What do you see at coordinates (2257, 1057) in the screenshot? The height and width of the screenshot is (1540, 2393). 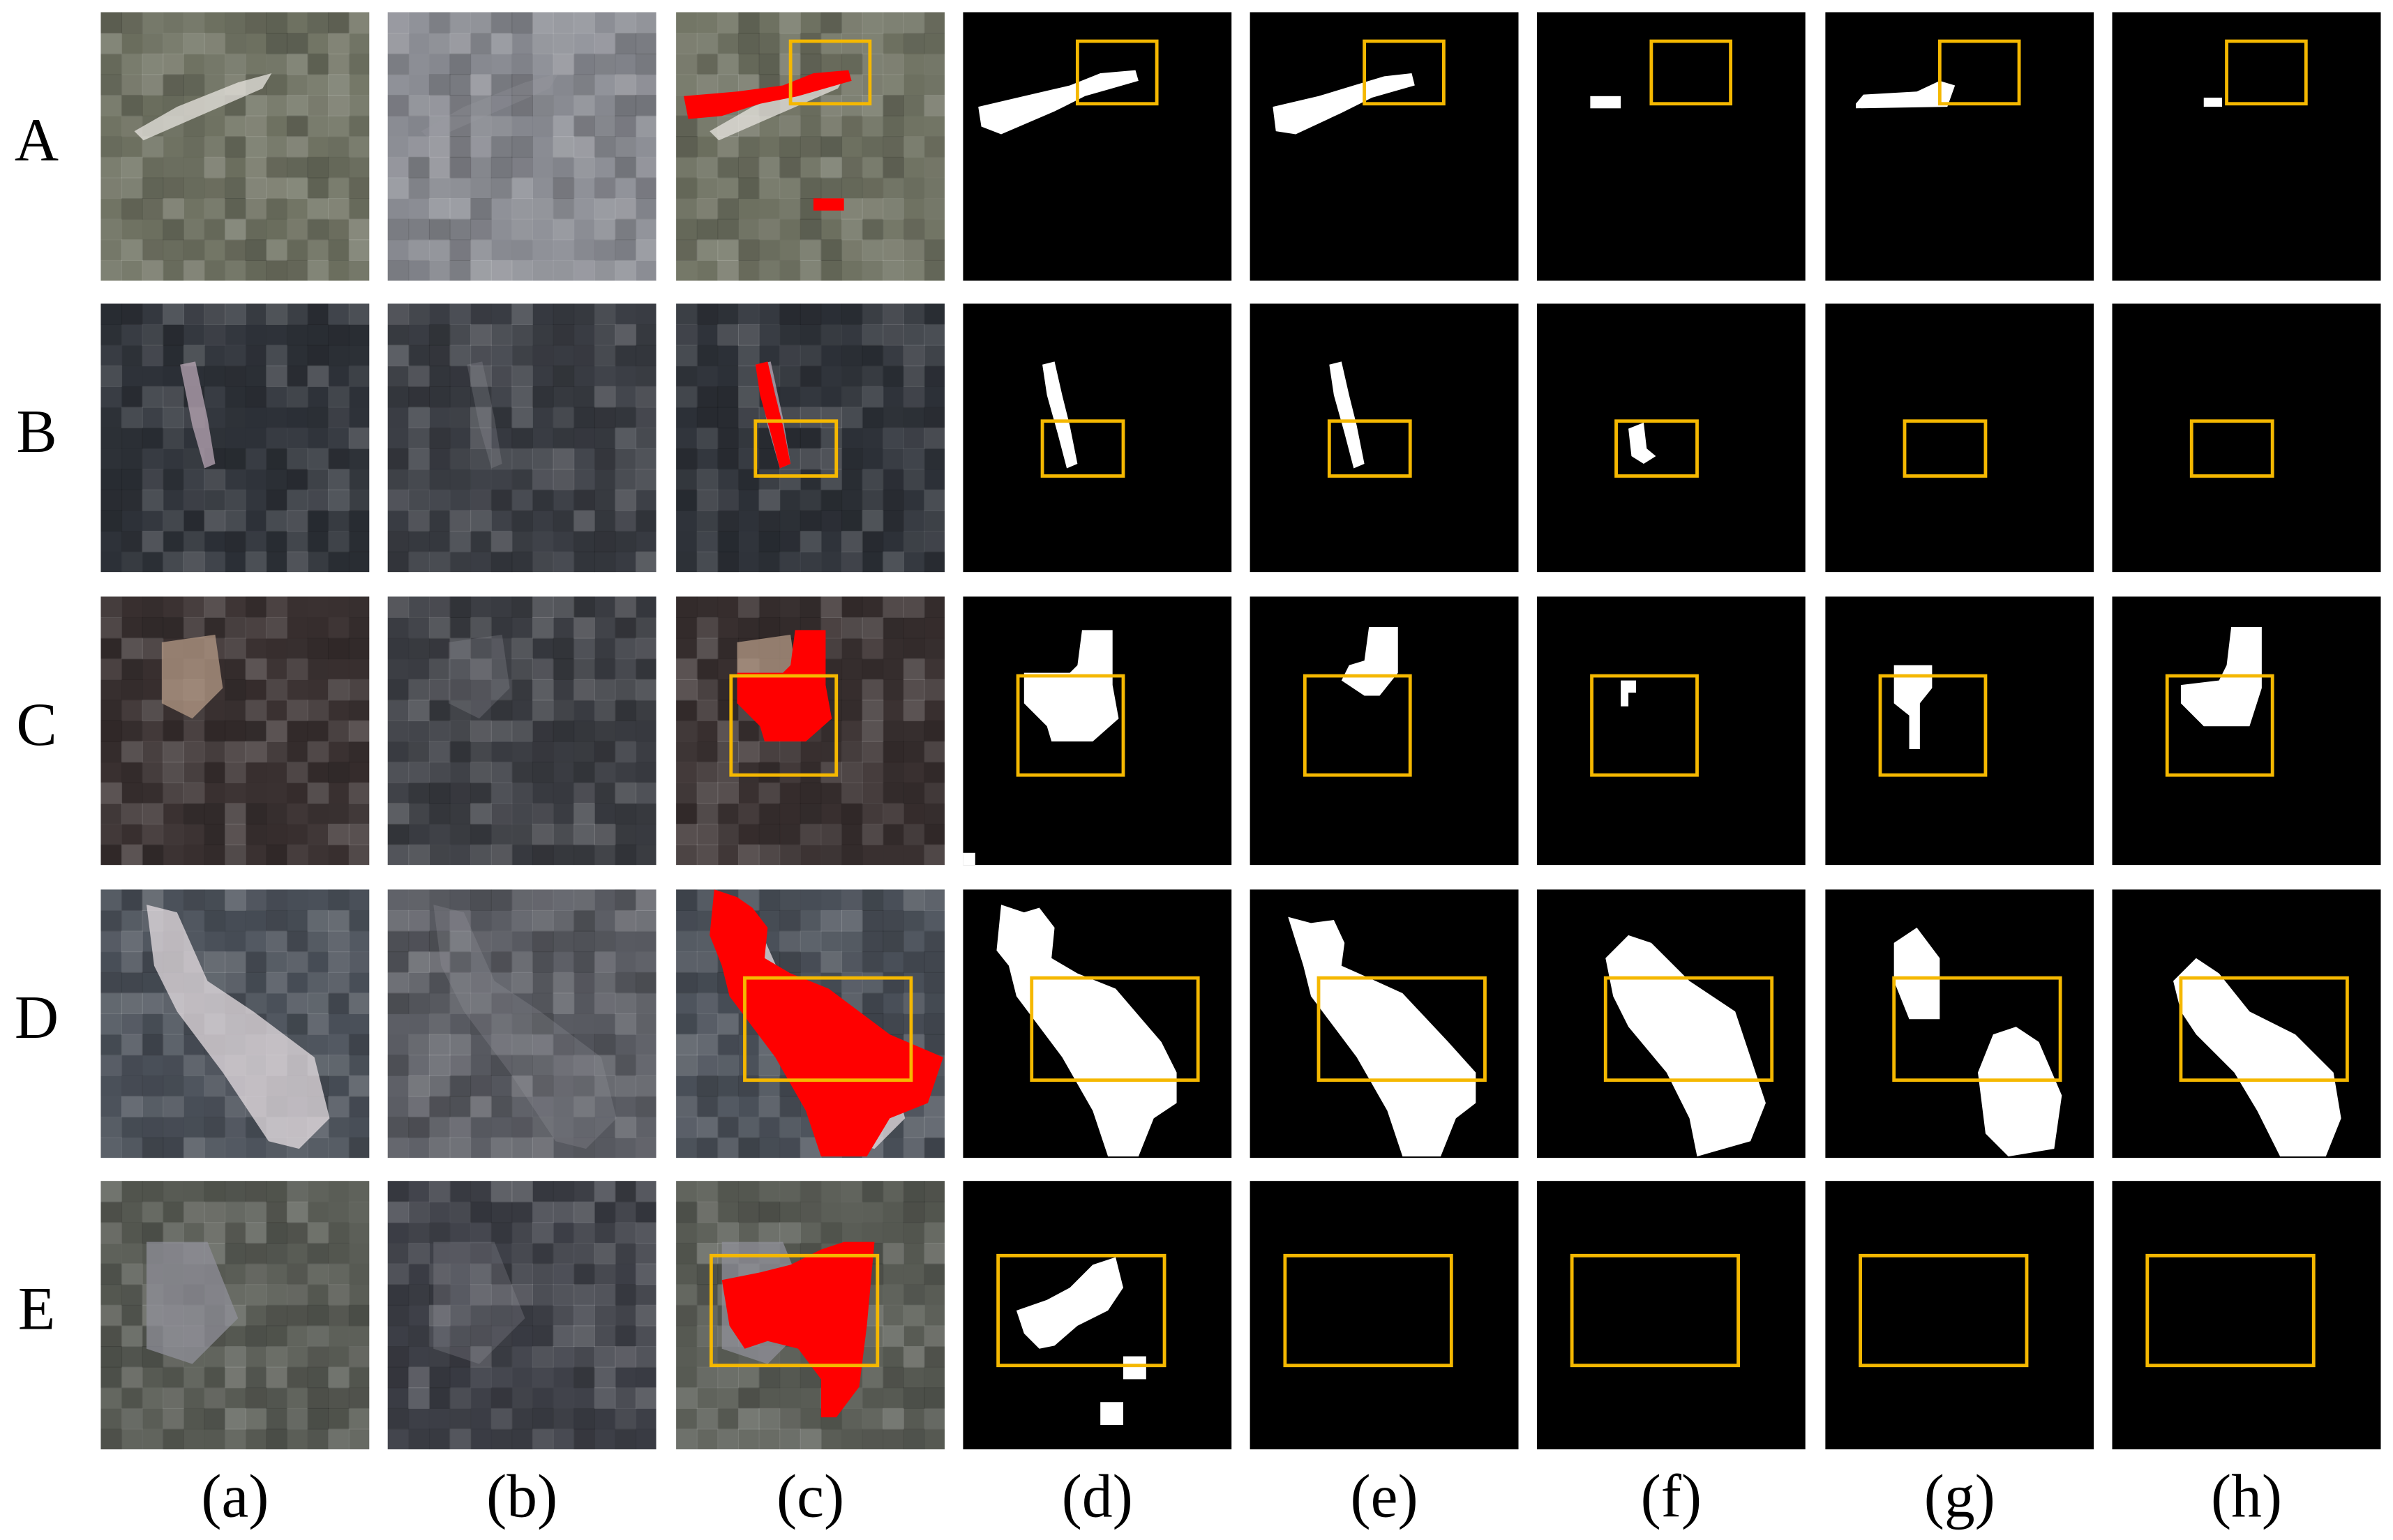 I see `mask-region` at bounding box center [2257, 1057].